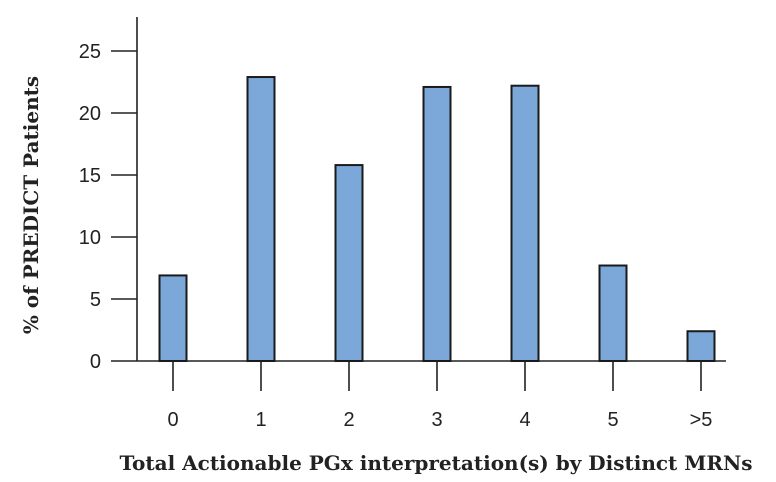 The image size is (776, 482). What do you see at coordinates (95, 300) in the screenshot?
I see `y-tick-label: 5` at bounding box center [95, 300].